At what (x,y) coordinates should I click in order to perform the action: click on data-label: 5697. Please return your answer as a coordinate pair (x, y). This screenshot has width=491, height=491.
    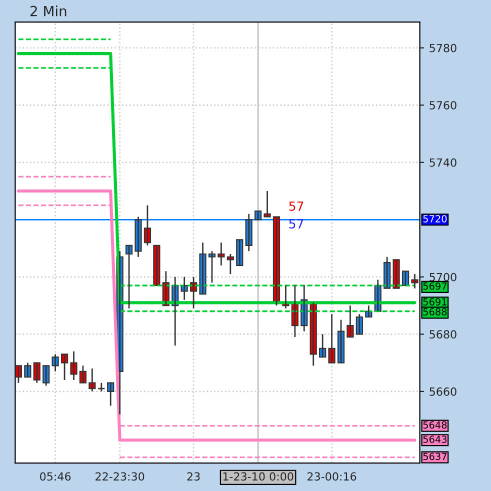
    Looking at the image, I should click on (434, 286).